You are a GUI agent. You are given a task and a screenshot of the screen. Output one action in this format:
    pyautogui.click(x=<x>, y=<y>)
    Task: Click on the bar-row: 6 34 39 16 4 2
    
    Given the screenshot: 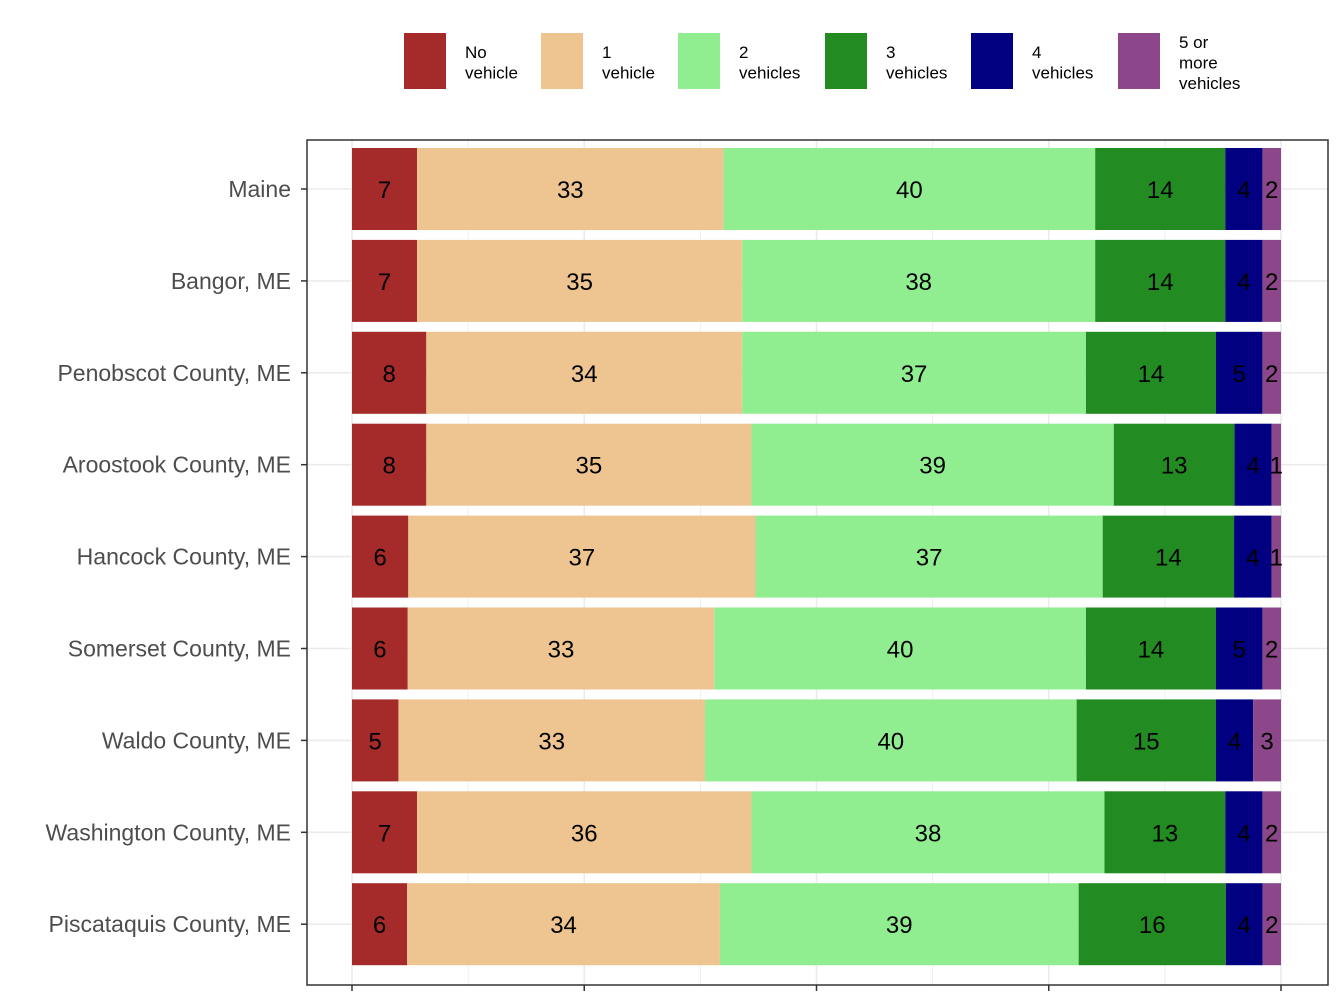 What is the action you would take?
    pyautogui.click(x=816, y=924)
    